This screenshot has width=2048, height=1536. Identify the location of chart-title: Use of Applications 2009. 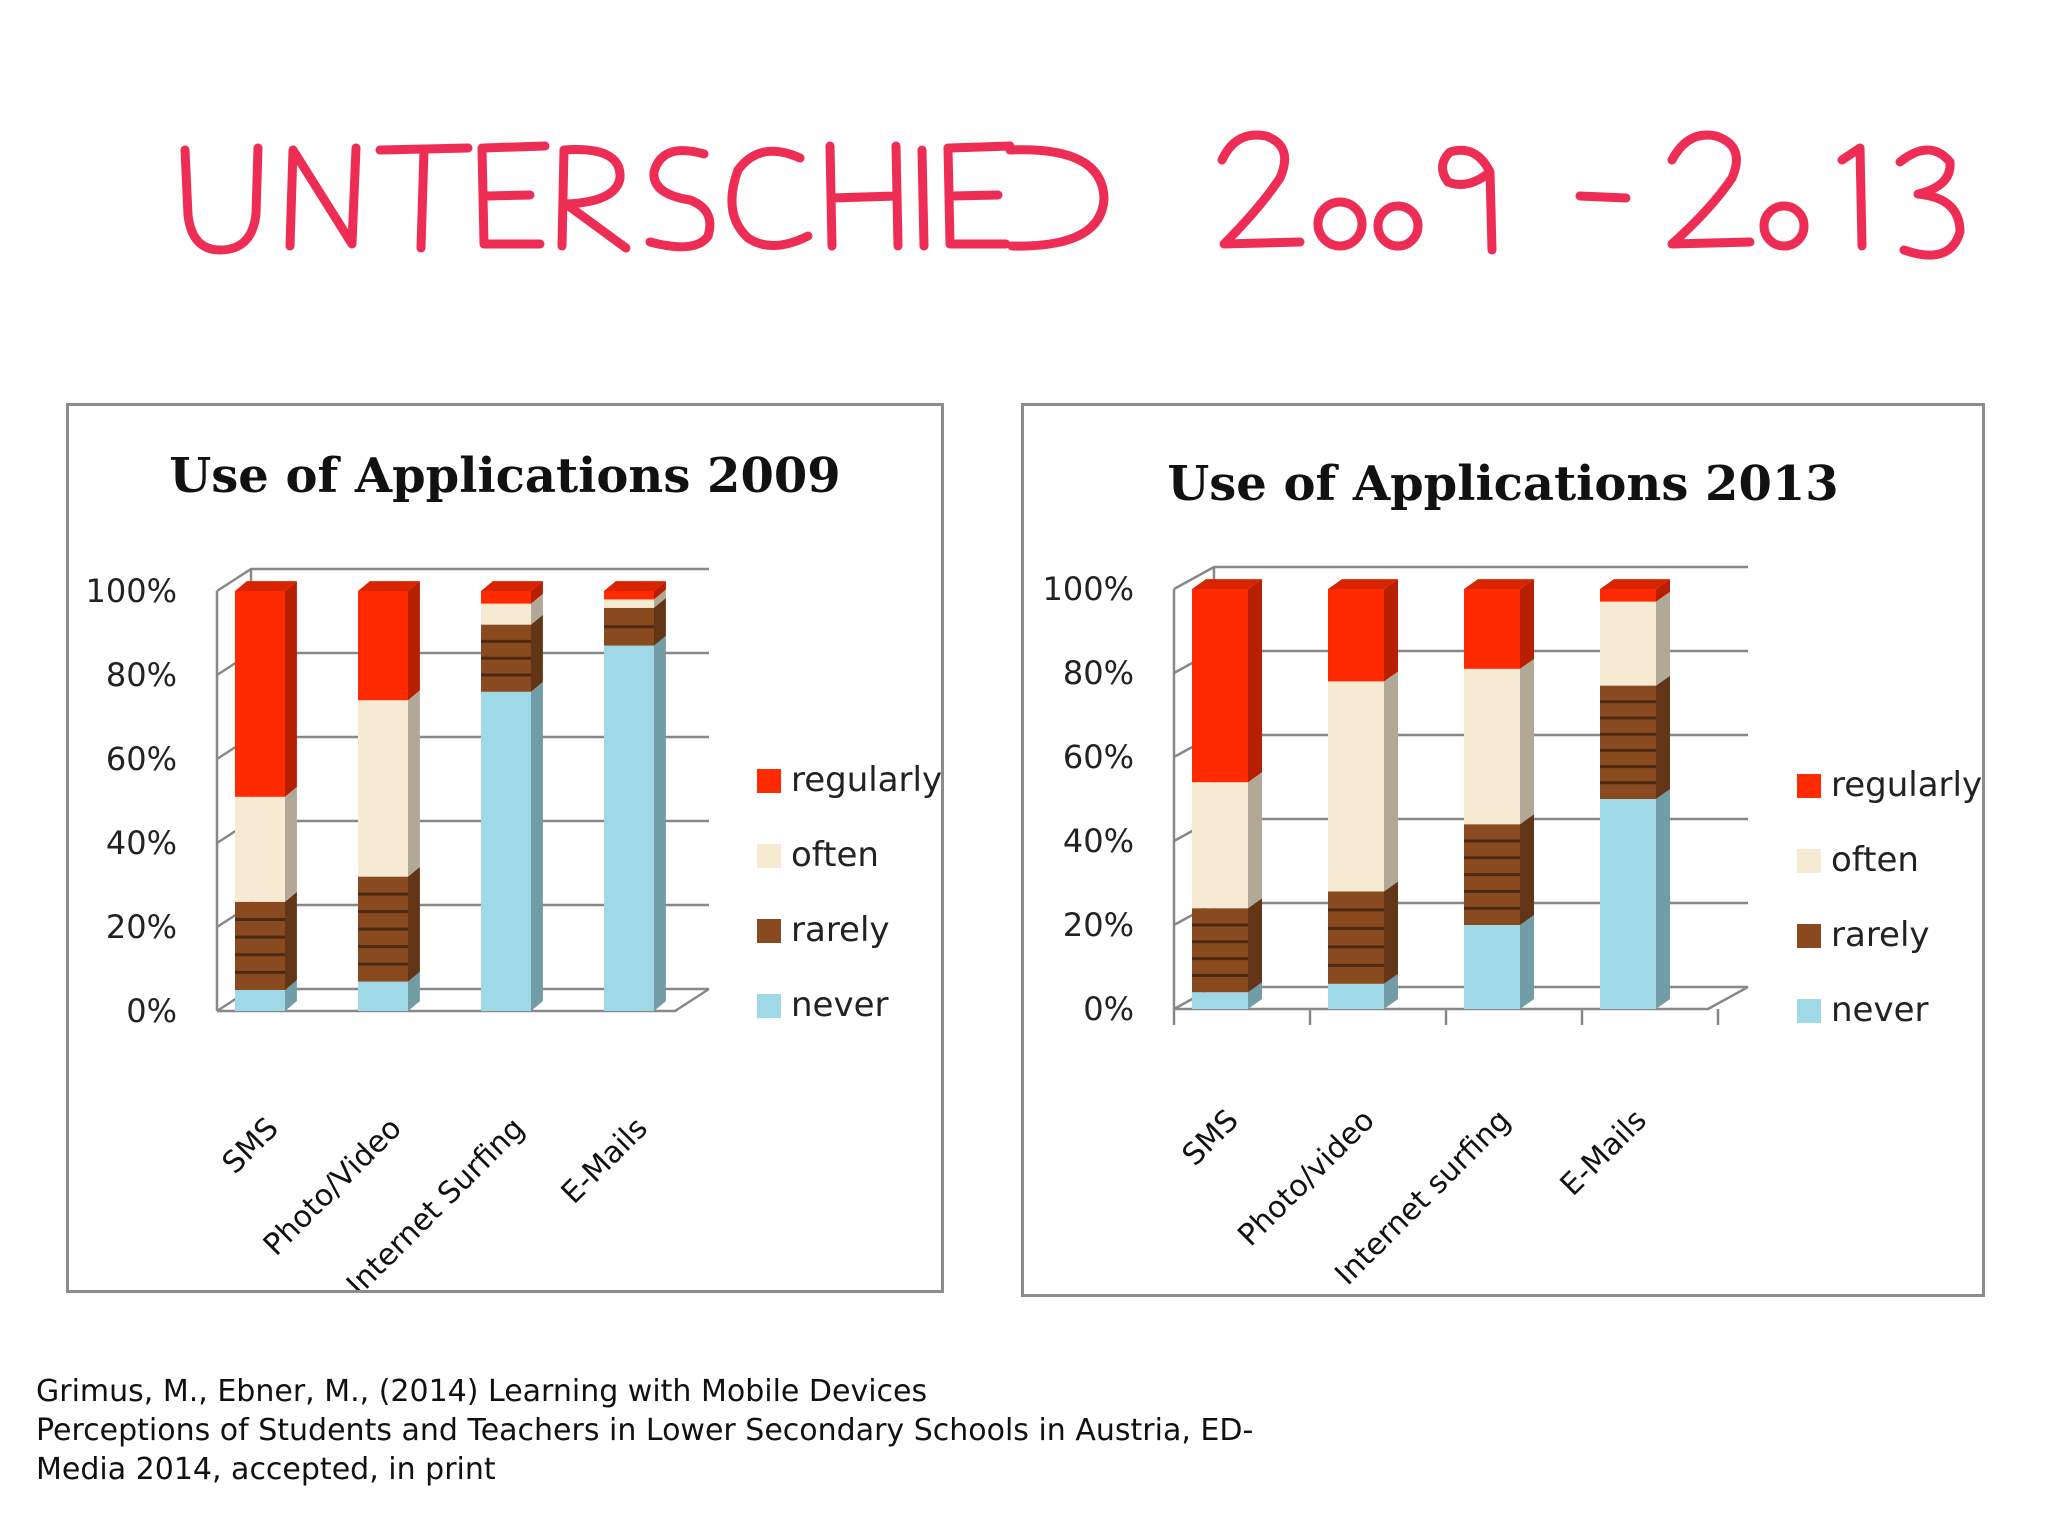
(505, 476).